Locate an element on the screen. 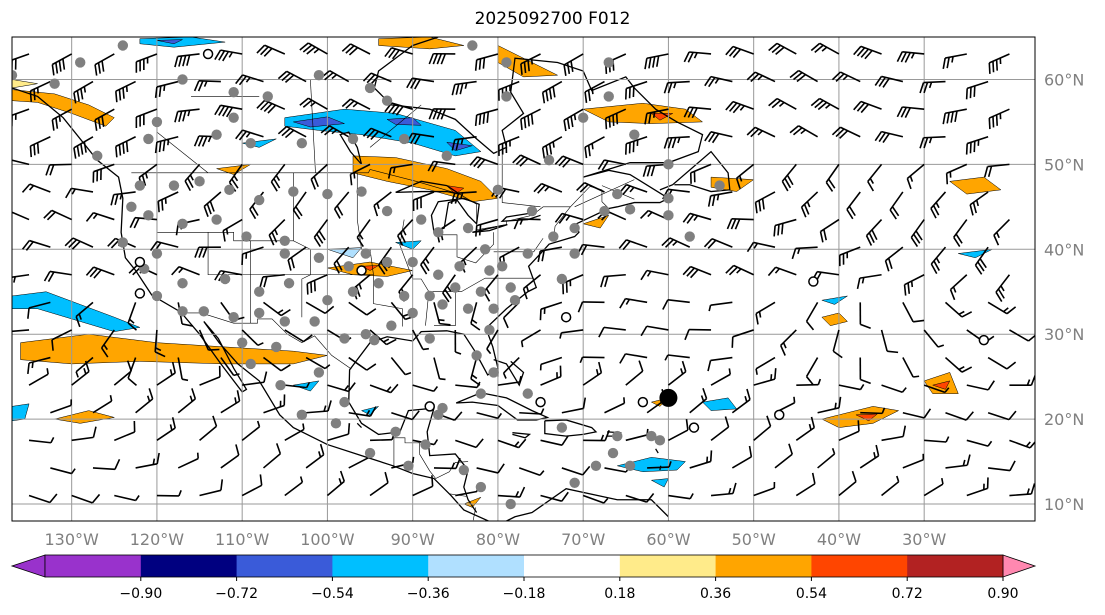  coastline is located at coordinates (351, 148).